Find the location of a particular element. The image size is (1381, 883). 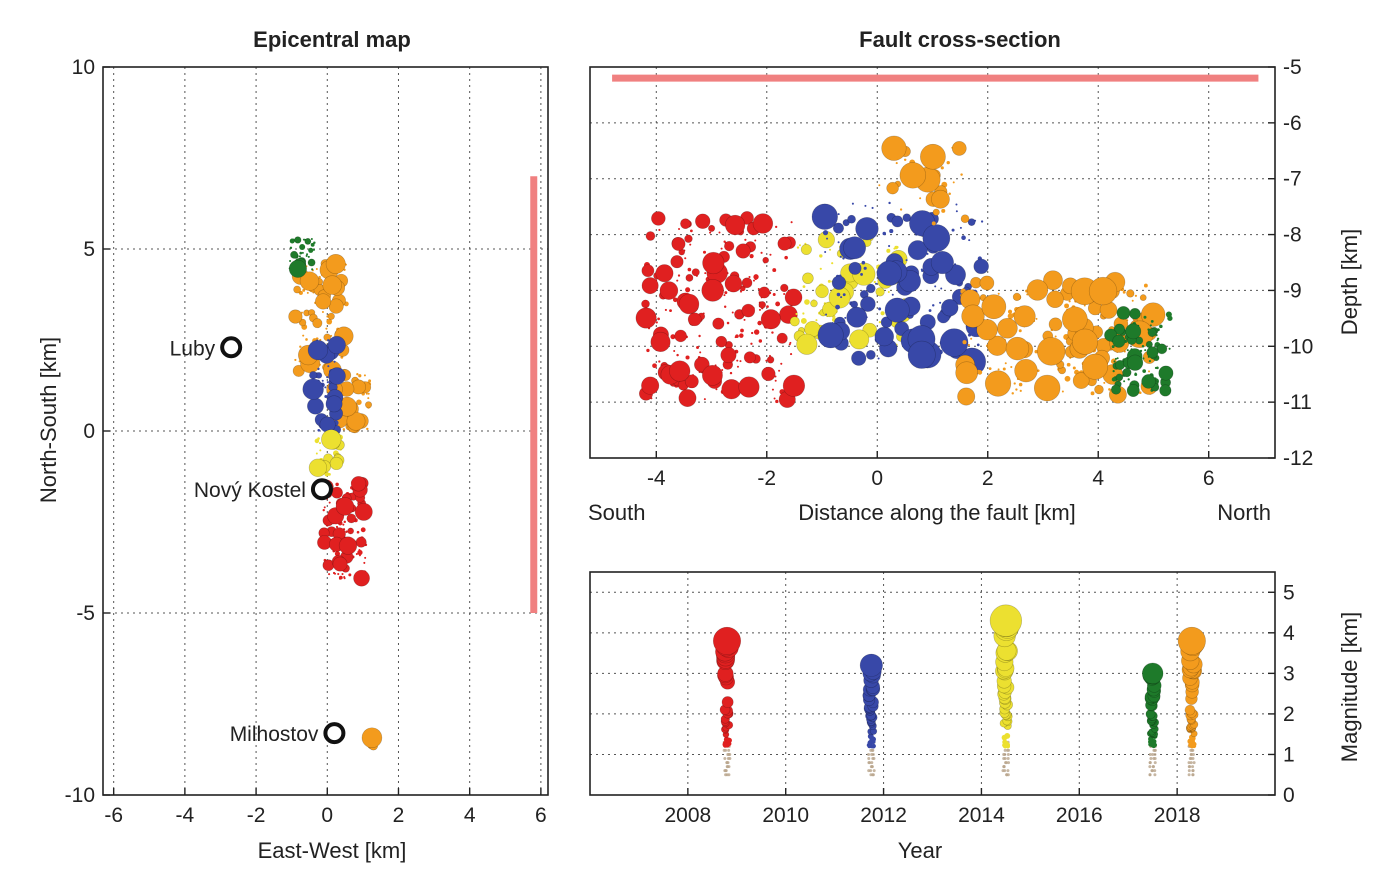

section-ytick-label: -6 is located at coordinates (1292, 123).